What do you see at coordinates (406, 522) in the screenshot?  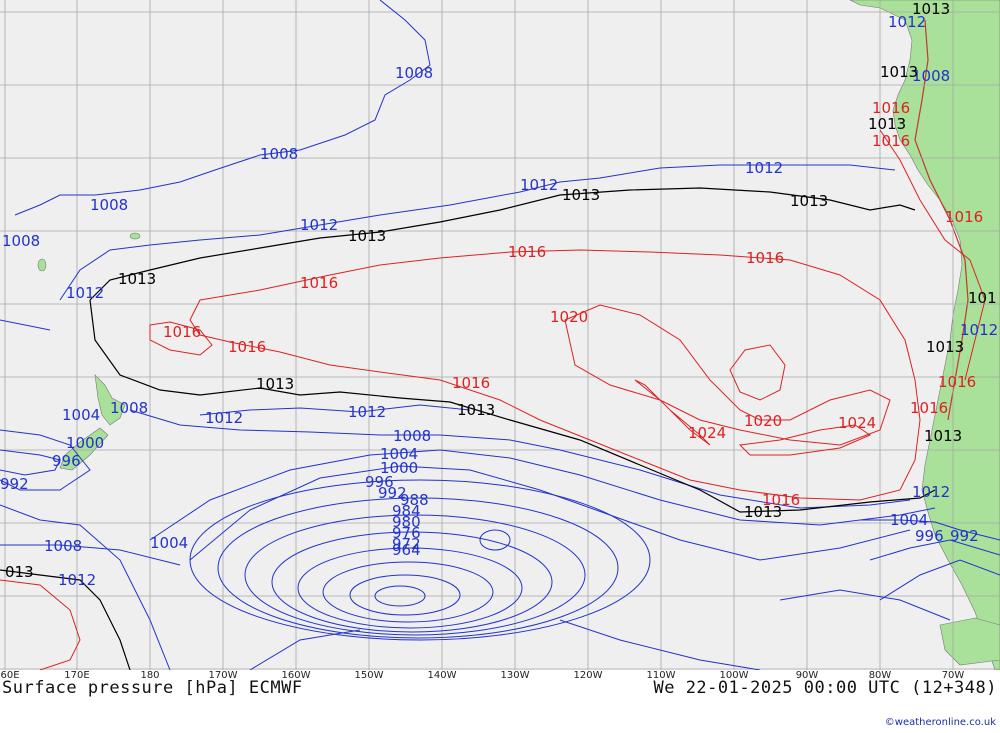 I see `isobar-label: 980` at bounding box center [406, 522].